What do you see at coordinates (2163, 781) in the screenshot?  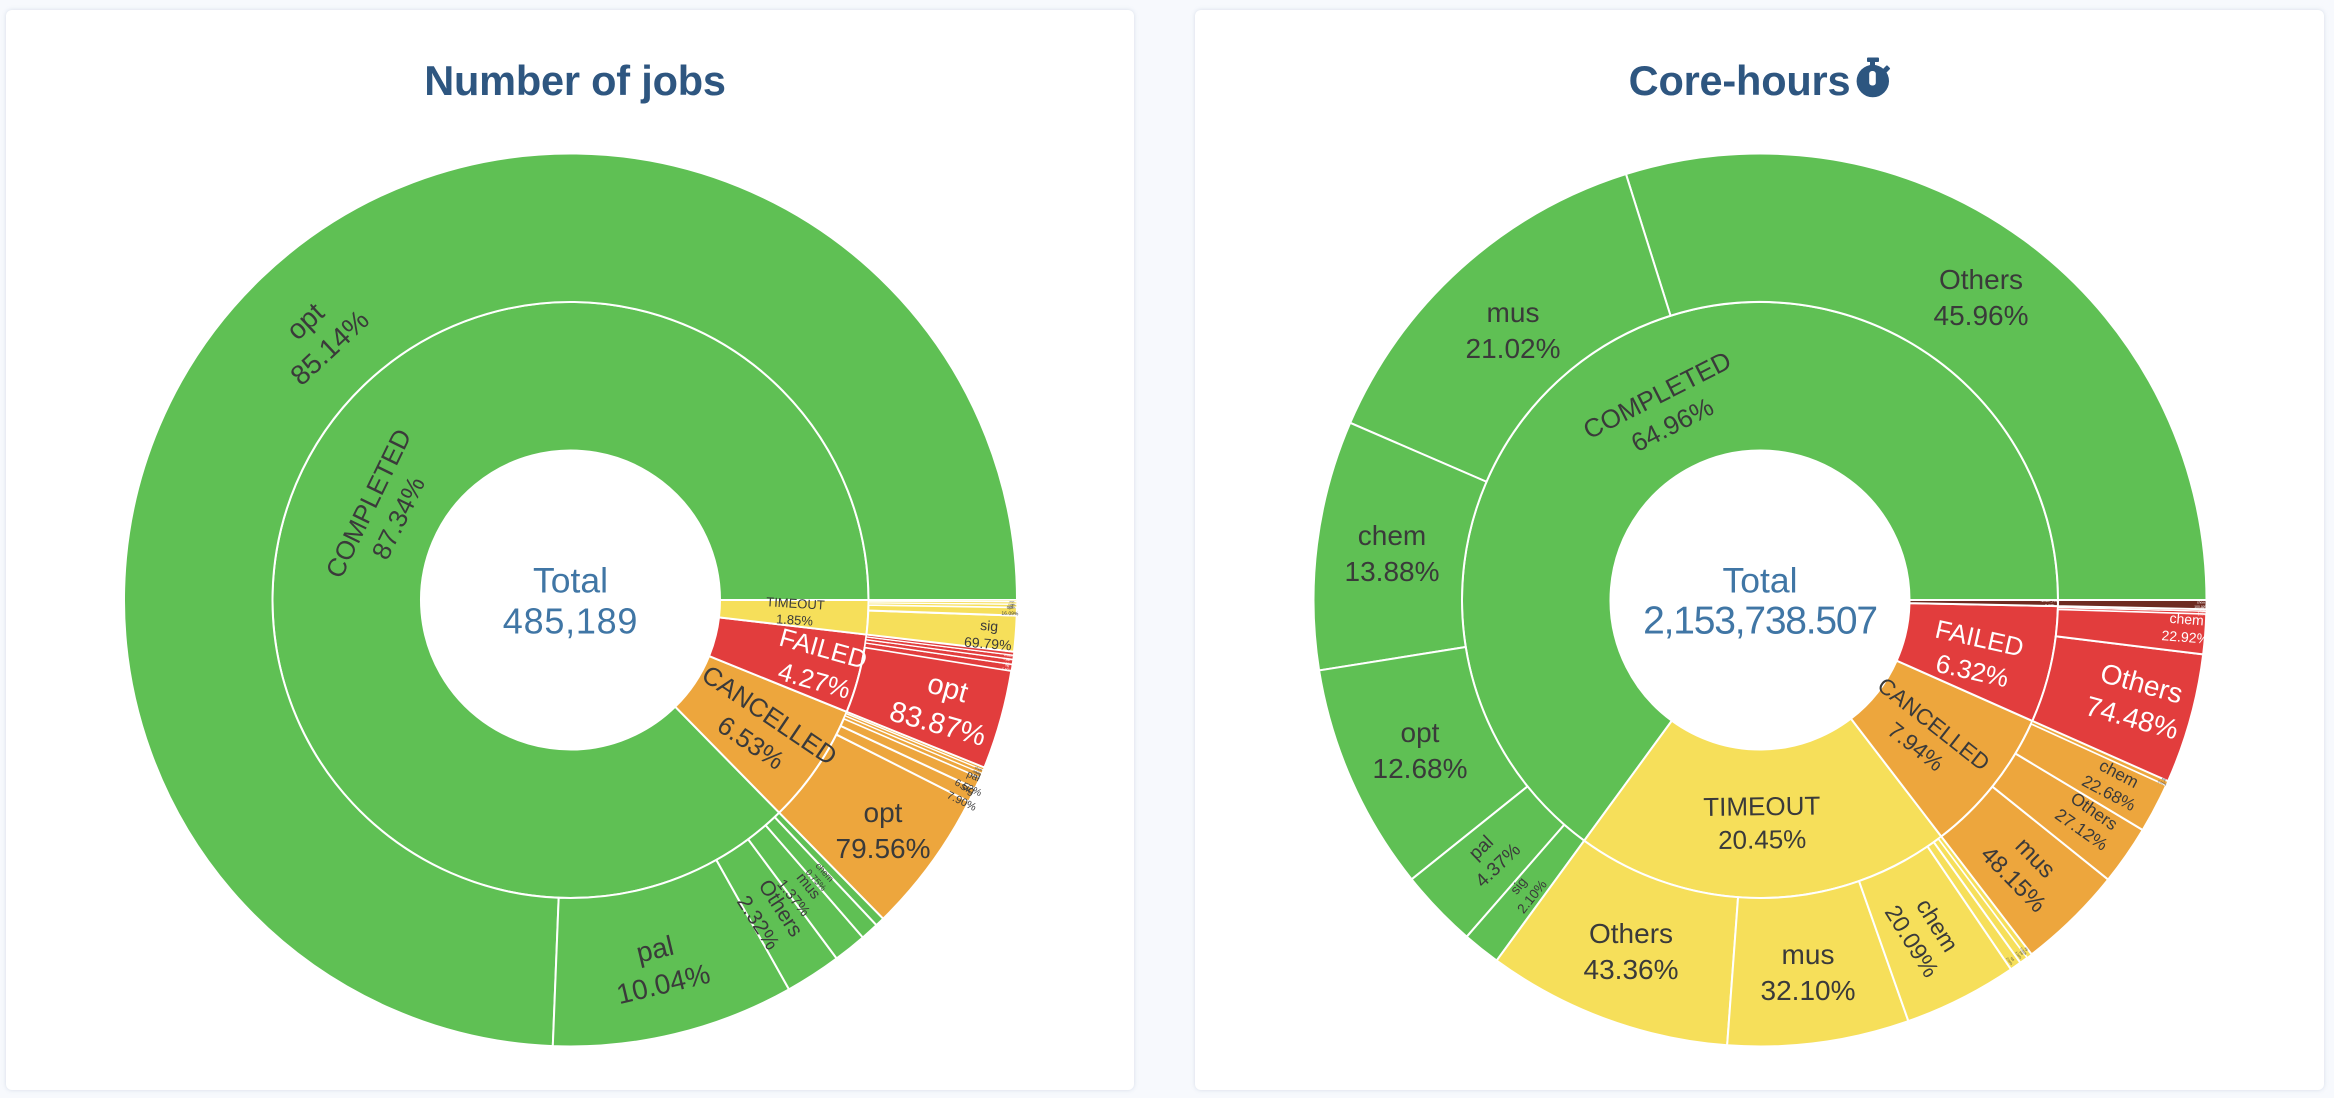 I see `svg-text: sig2.05%` at bounding box center [2163, 781].